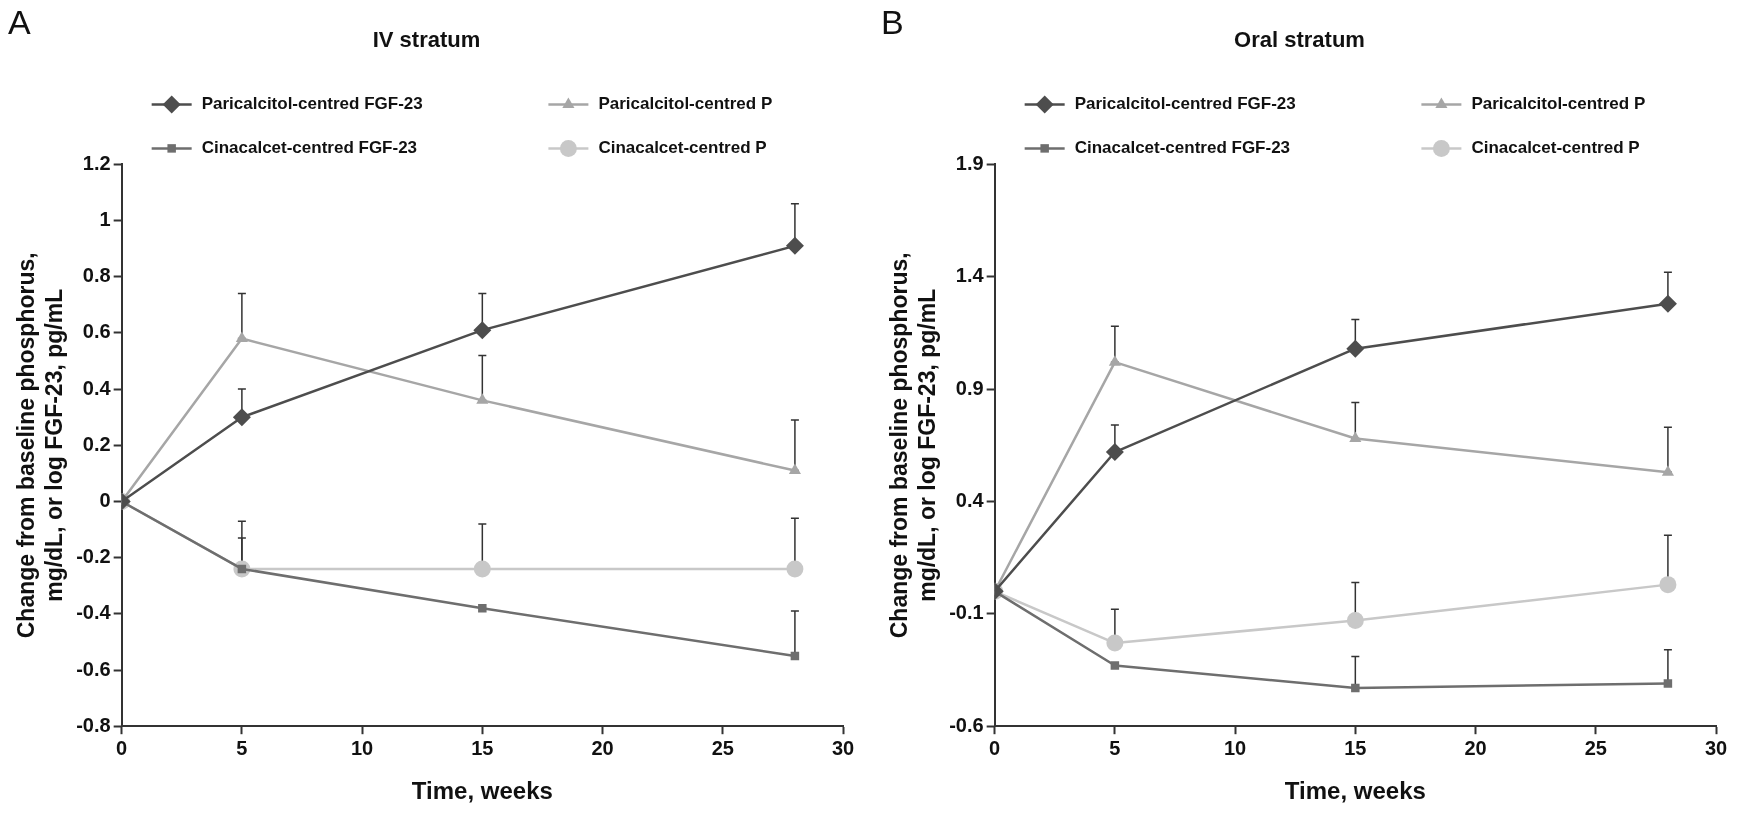  What do you see at coordinates (19, 22) in the screenshot?
I see `text: A` at bounding box center [19, 22].